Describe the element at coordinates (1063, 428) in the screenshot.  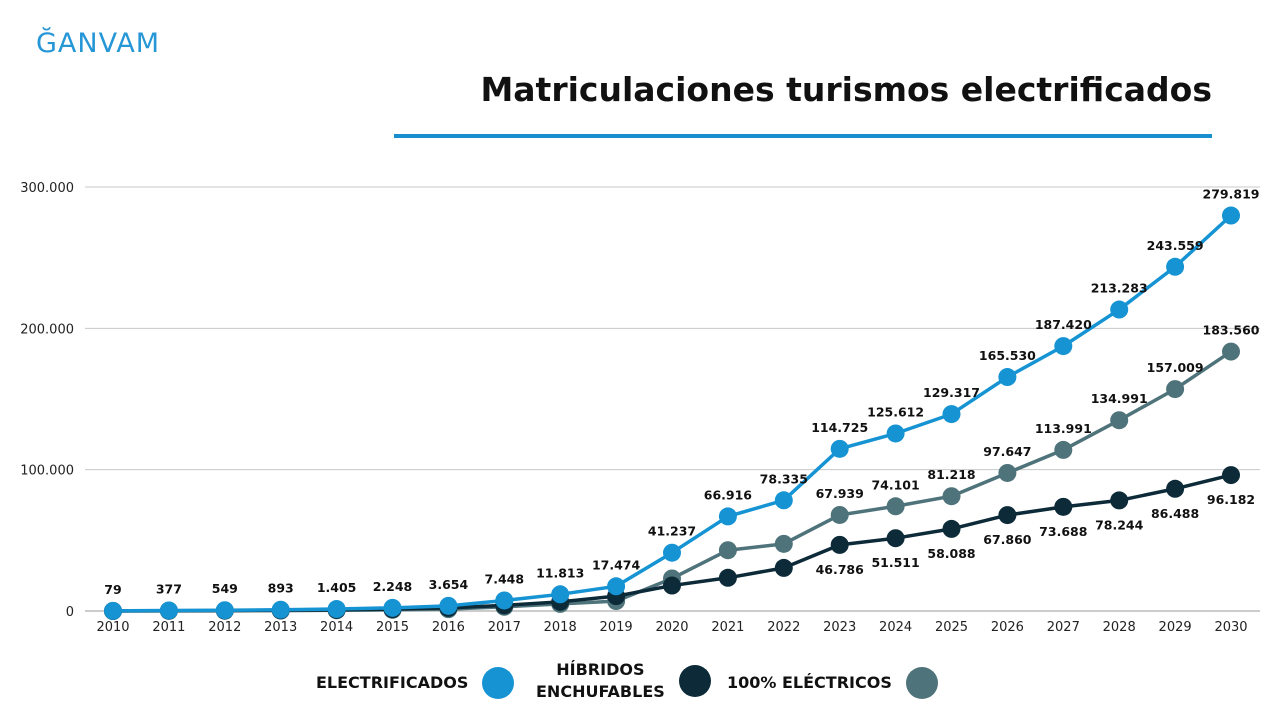
I see `data-label-electricos: 113.991` at that location.